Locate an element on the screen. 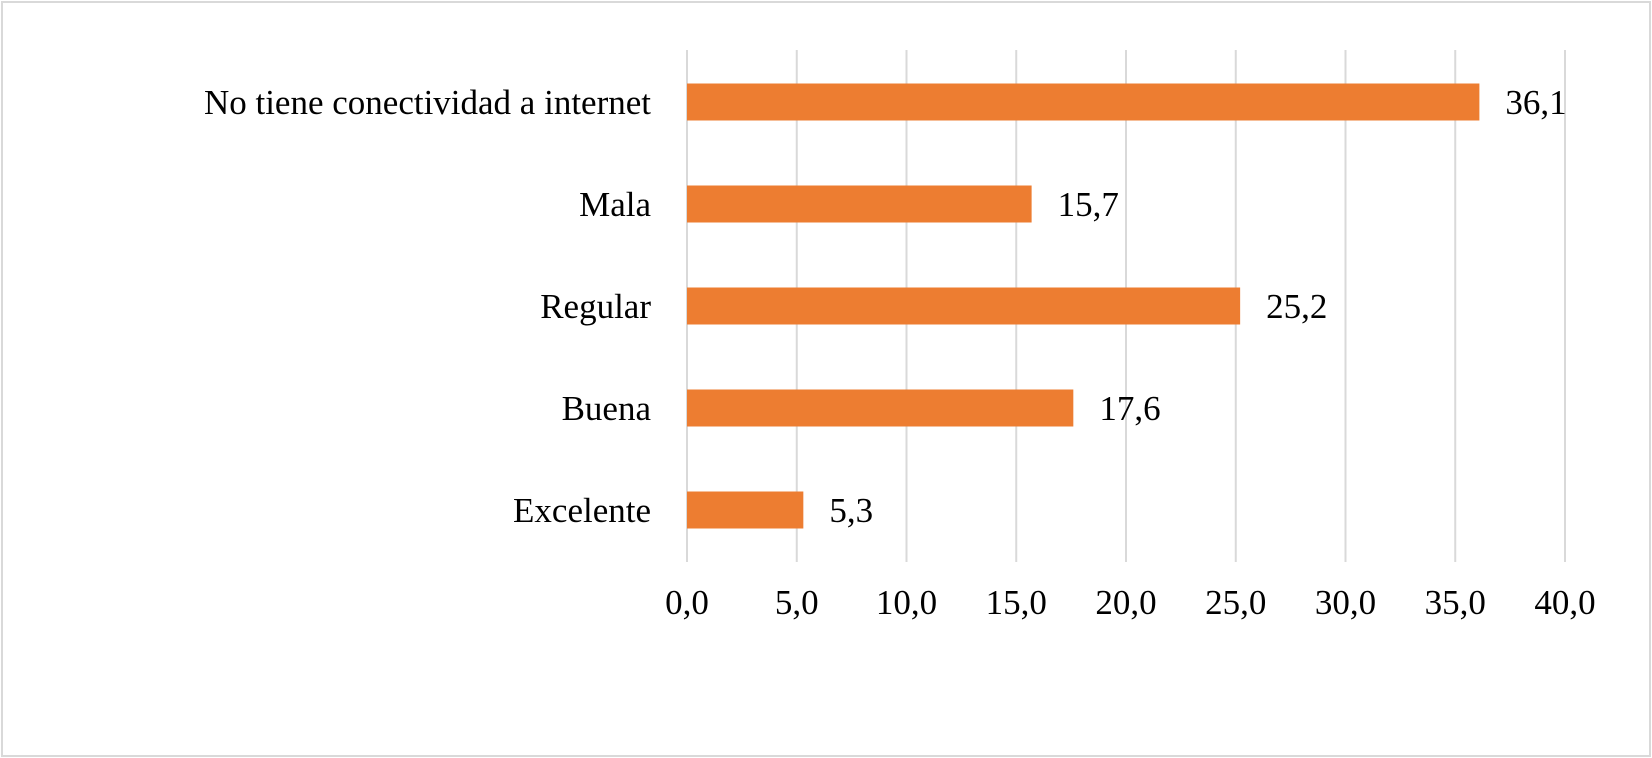 This screenshot has height=758, width=1652. x-tick-label: 25,0 is located at coordinates (1235, 602).